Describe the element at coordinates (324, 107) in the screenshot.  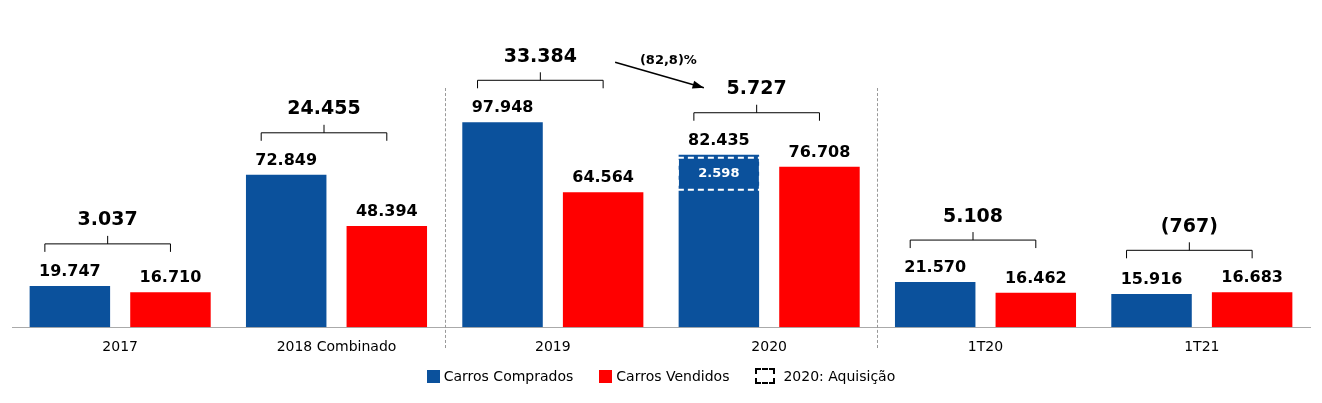
I see `text: 24.455` at that location.